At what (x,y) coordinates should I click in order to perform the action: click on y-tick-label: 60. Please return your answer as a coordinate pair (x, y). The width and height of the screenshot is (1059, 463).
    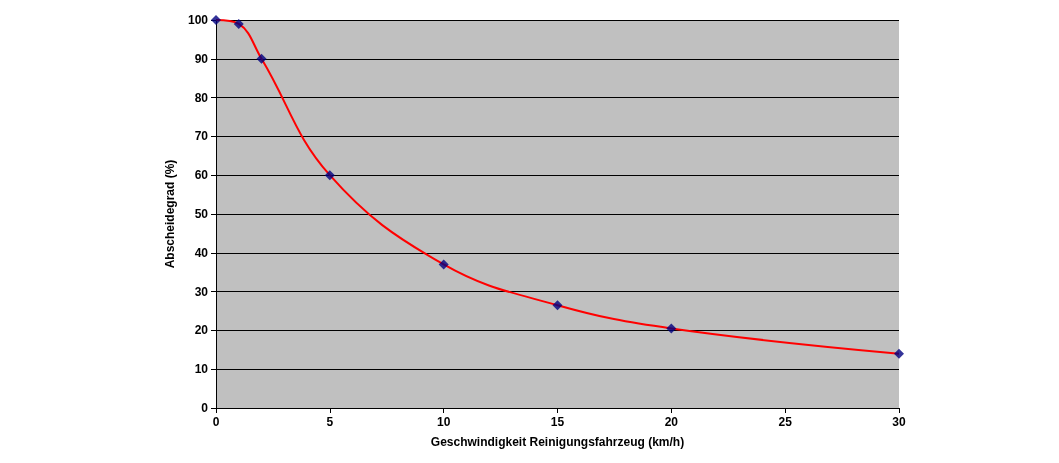
    Looking at the image, I should click on (201, 175).